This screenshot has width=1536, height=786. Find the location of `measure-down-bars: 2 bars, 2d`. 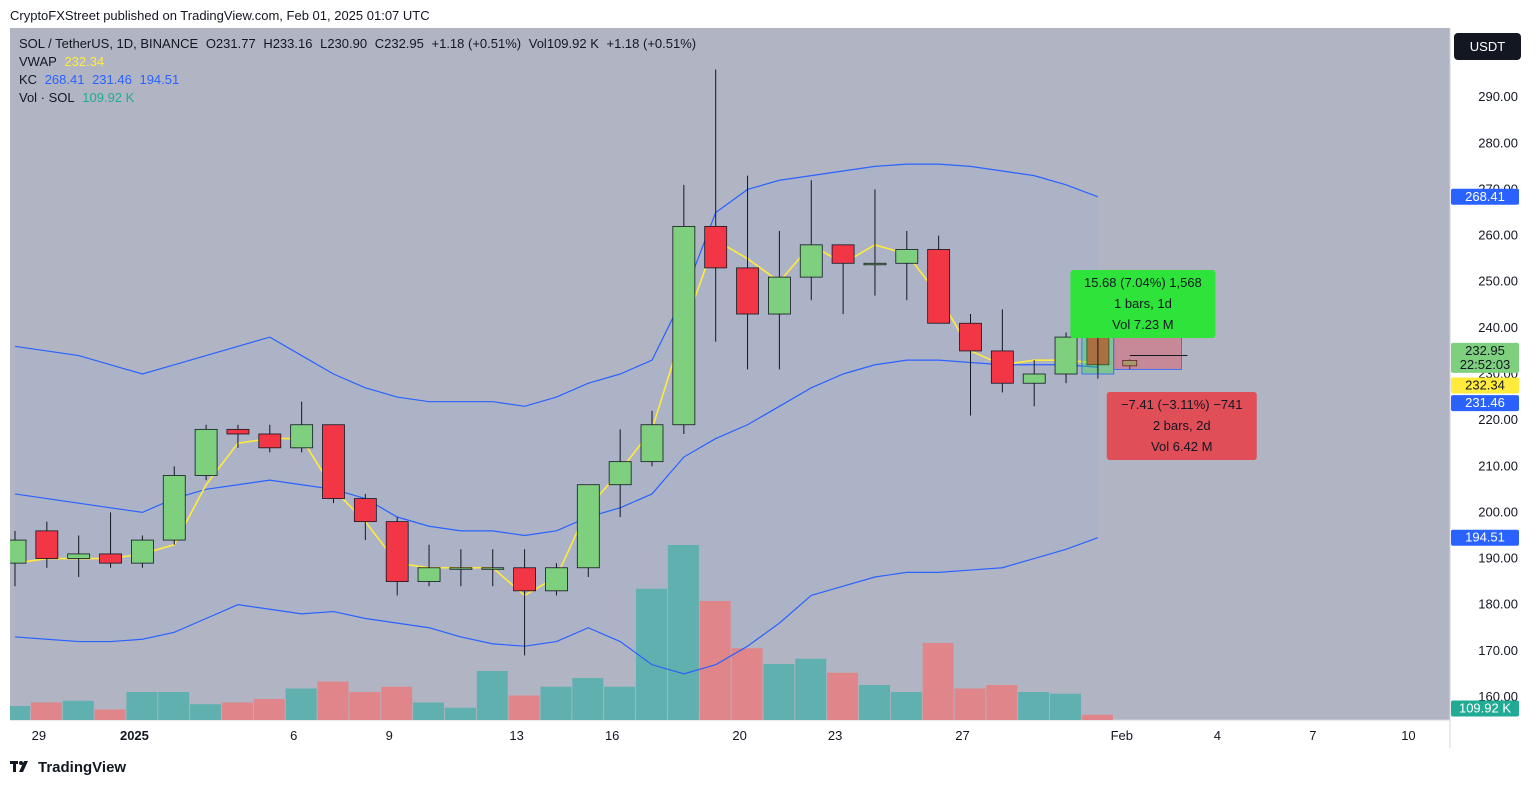

measure-down-bars: 2 bars, 2d is located at coordinates (1182, 425).